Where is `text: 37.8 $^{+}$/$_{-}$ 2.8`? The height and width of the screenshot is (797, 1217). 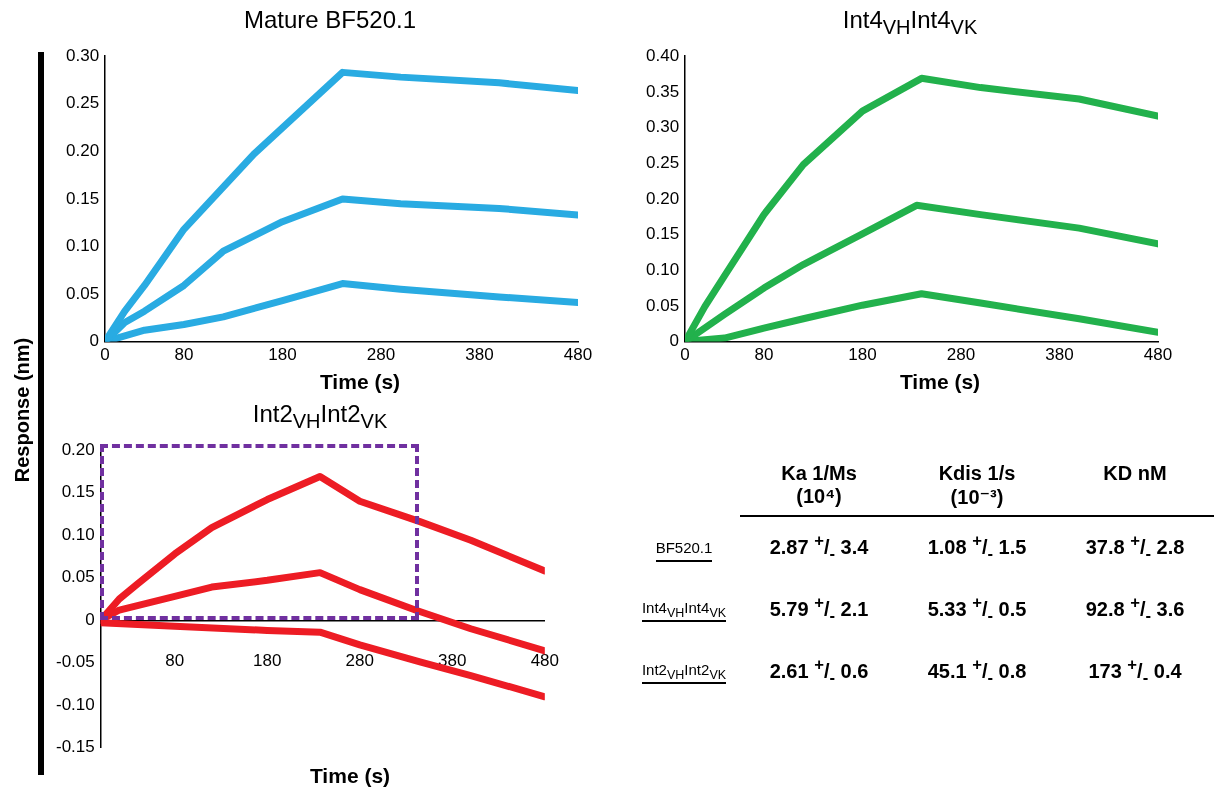 text: 37.8 $^{+}$/$_{-}$ 2.8 is located at coordinates (1135, 547).